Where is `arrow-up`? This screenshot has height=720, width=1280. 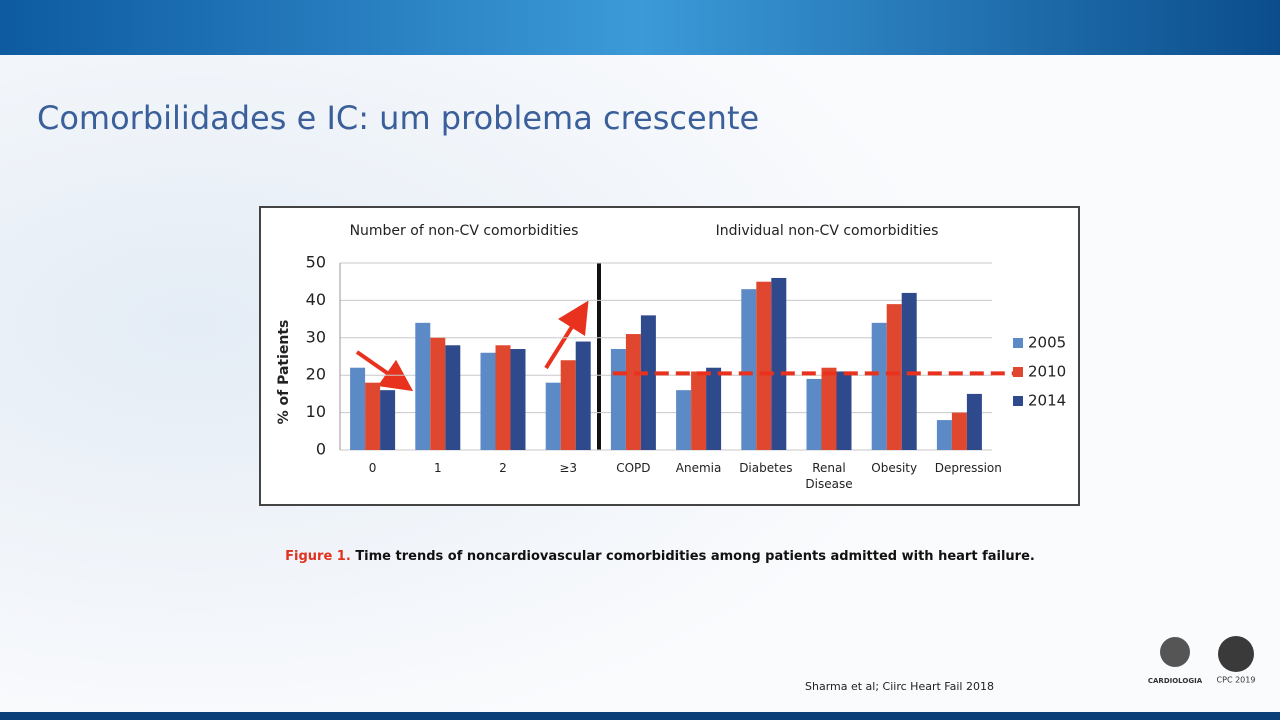 arrow-up is located at coordinates (566, 335).